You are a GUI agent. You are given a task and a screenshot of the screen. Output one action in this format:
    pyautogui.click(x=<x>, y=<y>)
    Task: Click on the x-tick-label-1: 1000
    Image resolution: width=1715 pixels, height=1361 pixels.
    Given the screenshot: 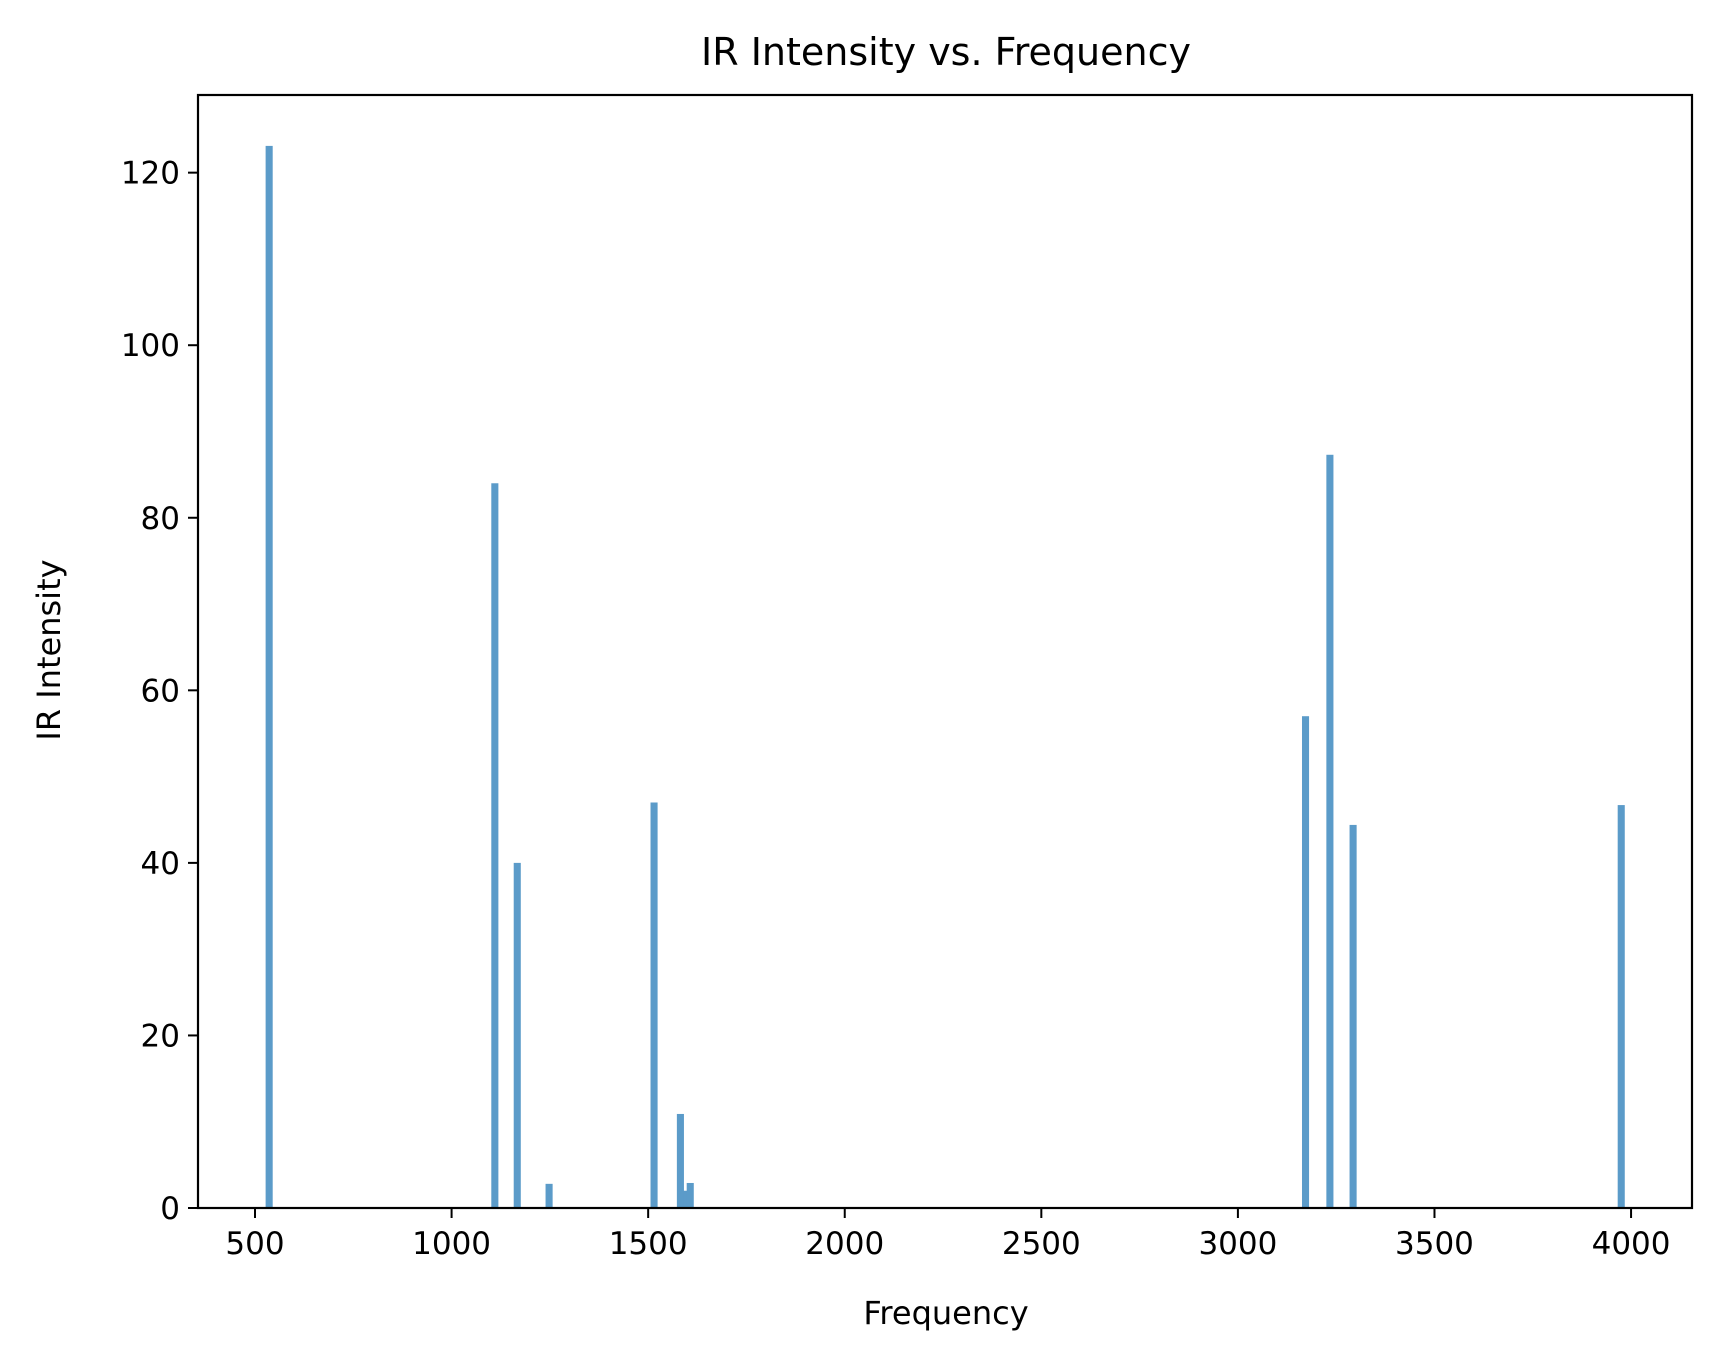 What is the action you would take?
    pyautogui.click(x=451, y=1244)
    